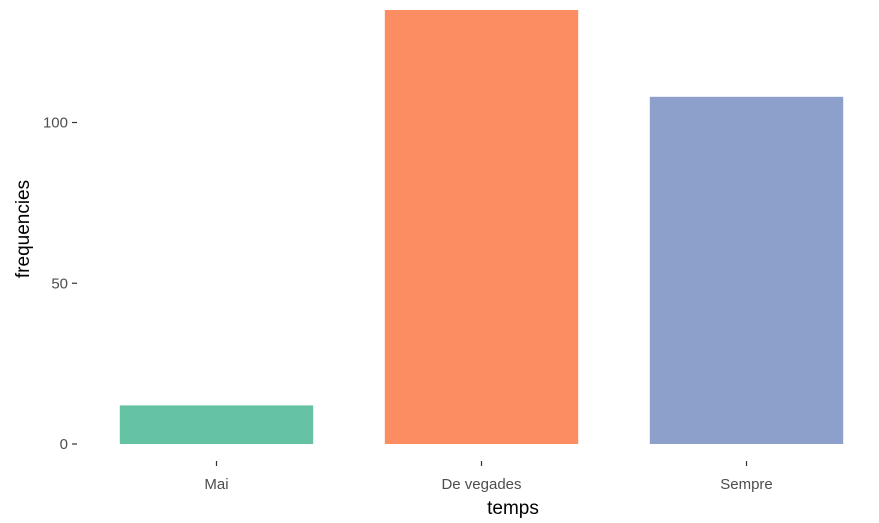 Image resolution: width=879 pixels, height=523 pixels. Describe the element at coordinates (64, 444) in the screenshot. I see `y-tick-label: 0` at that location.